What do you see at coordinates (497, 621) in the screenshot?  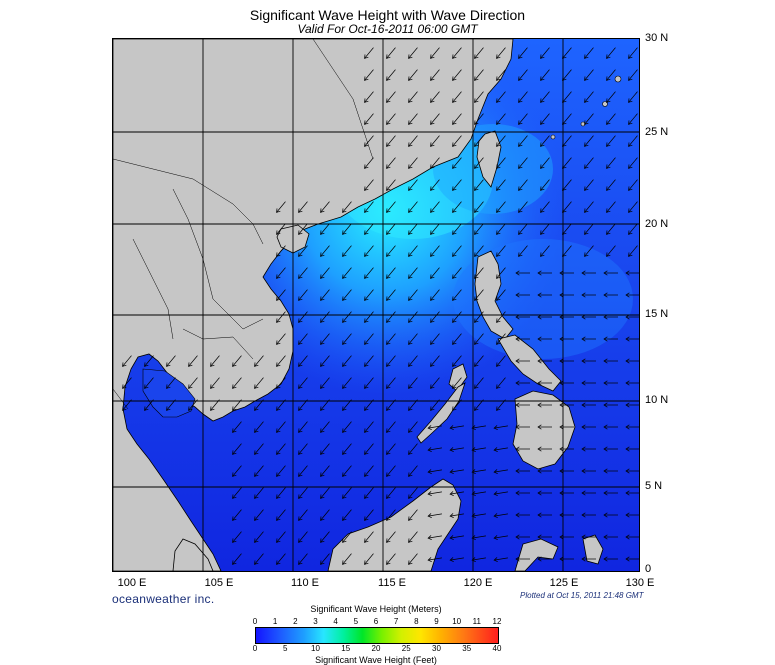 I see `legend-meter-tick: 12` at bounding box center [497, 621].